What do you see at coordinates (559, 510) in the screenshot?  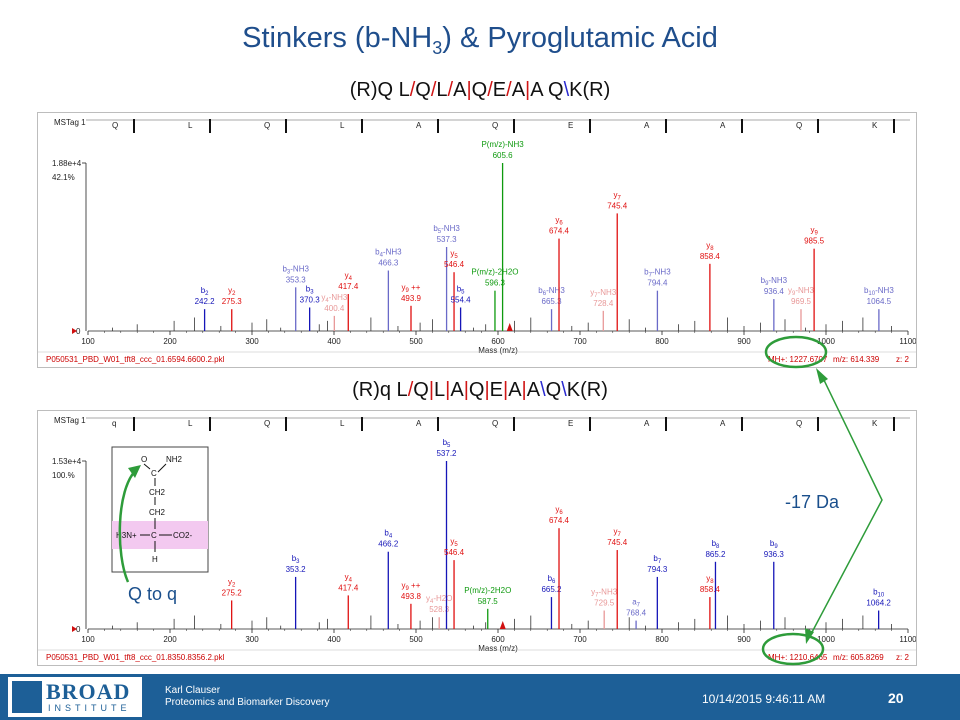 I see `peak-label-10: y6` at bounding box center [559, 510].